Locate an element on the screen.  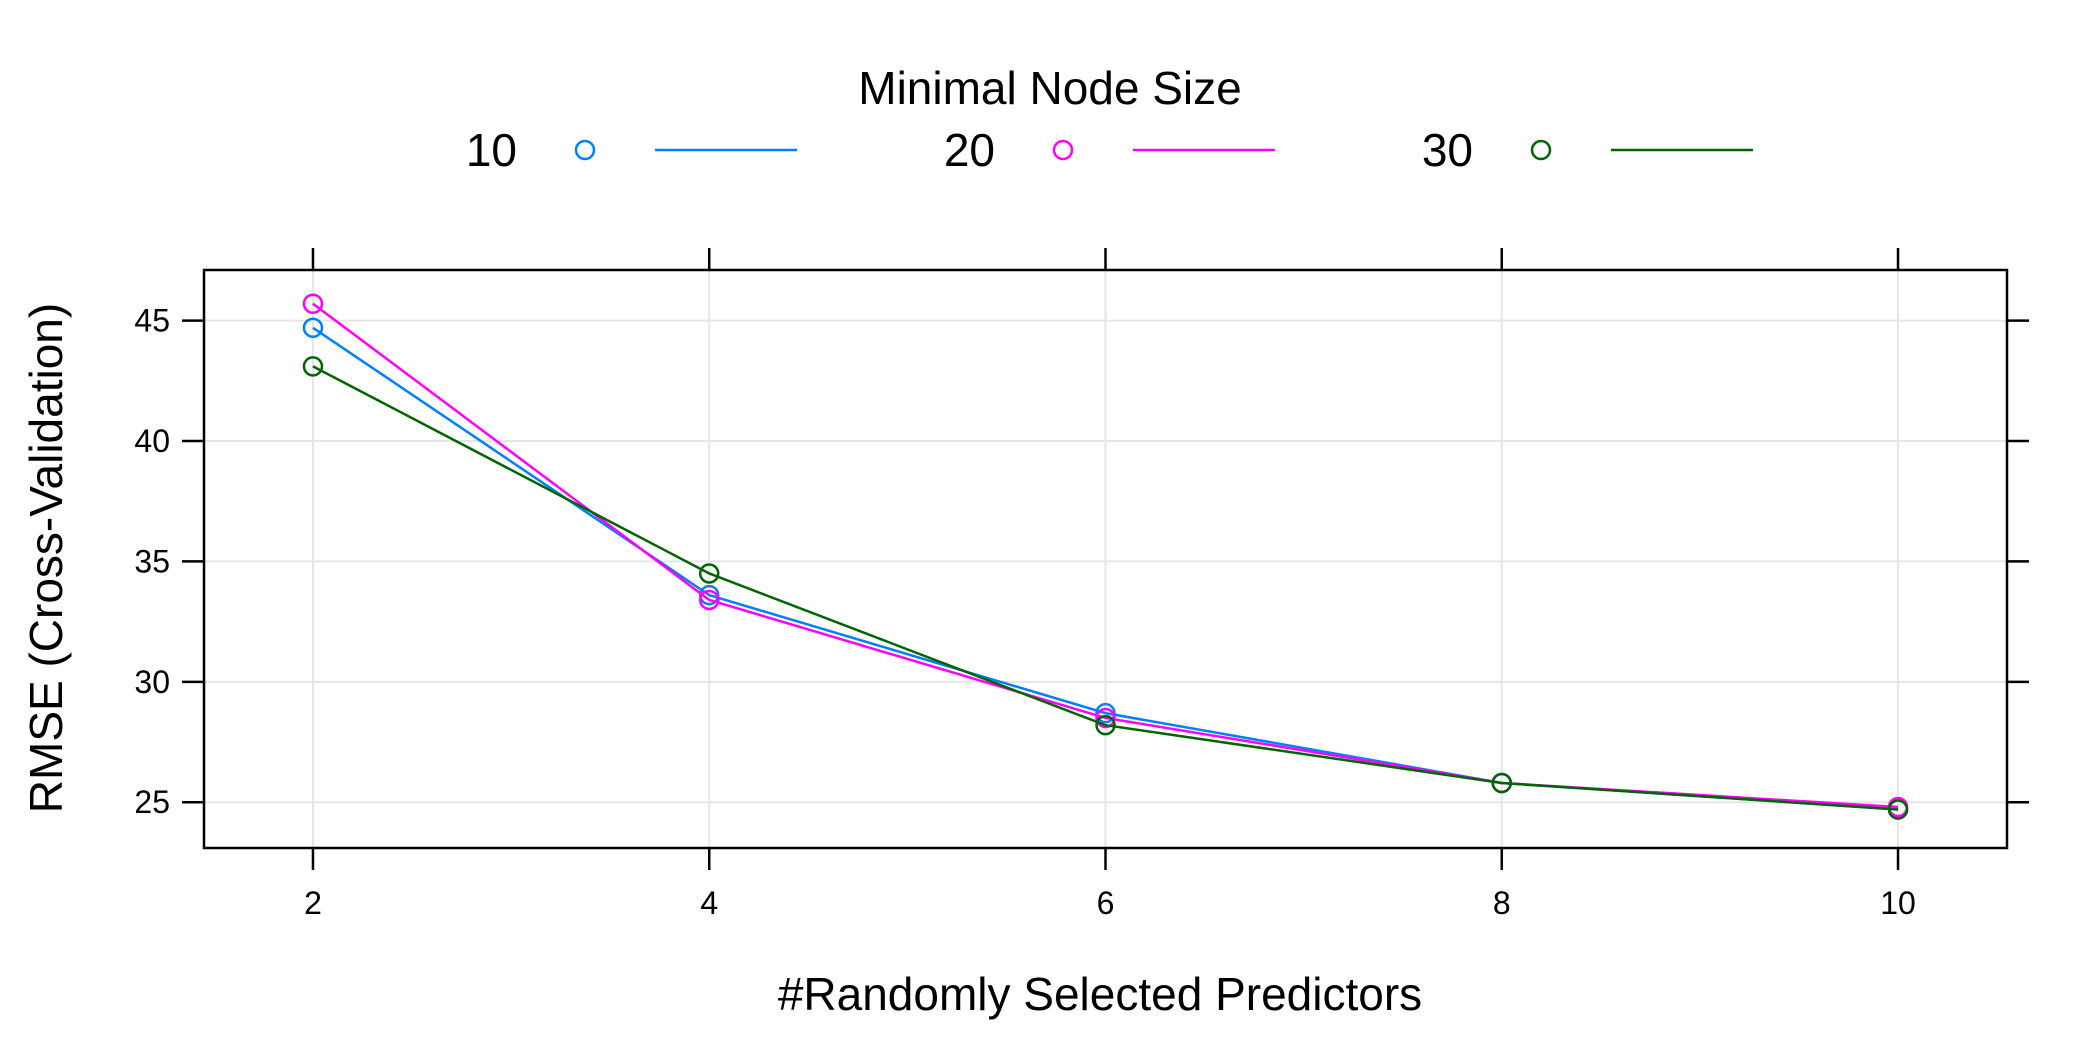
legend-label: 30 is located at coordinates (1447, 150).